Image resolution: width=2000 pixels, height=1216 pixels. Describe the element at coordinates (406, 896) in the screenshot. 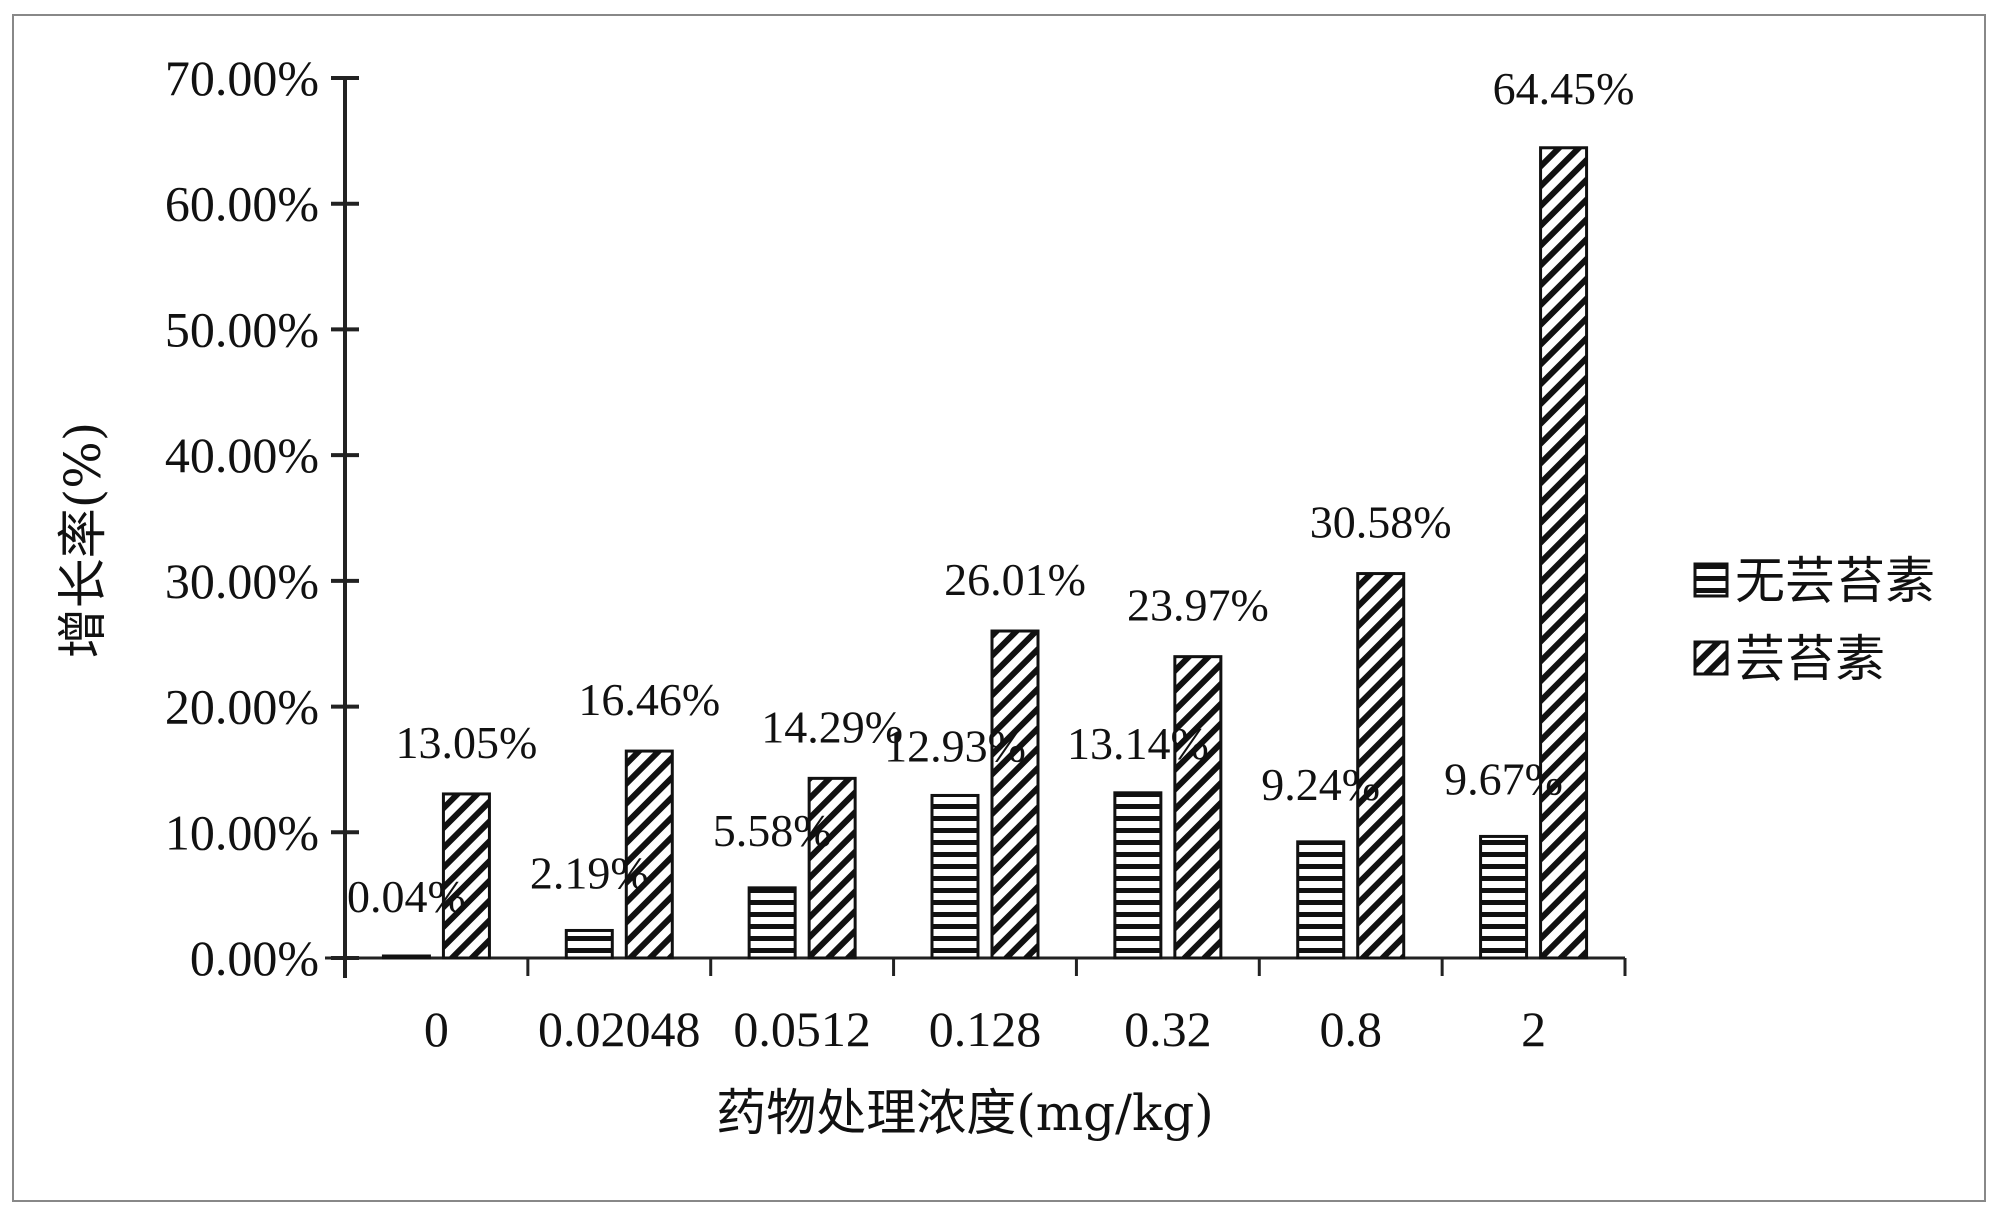

I see `data-label-no-brassinolide: 0.04%` at that location.